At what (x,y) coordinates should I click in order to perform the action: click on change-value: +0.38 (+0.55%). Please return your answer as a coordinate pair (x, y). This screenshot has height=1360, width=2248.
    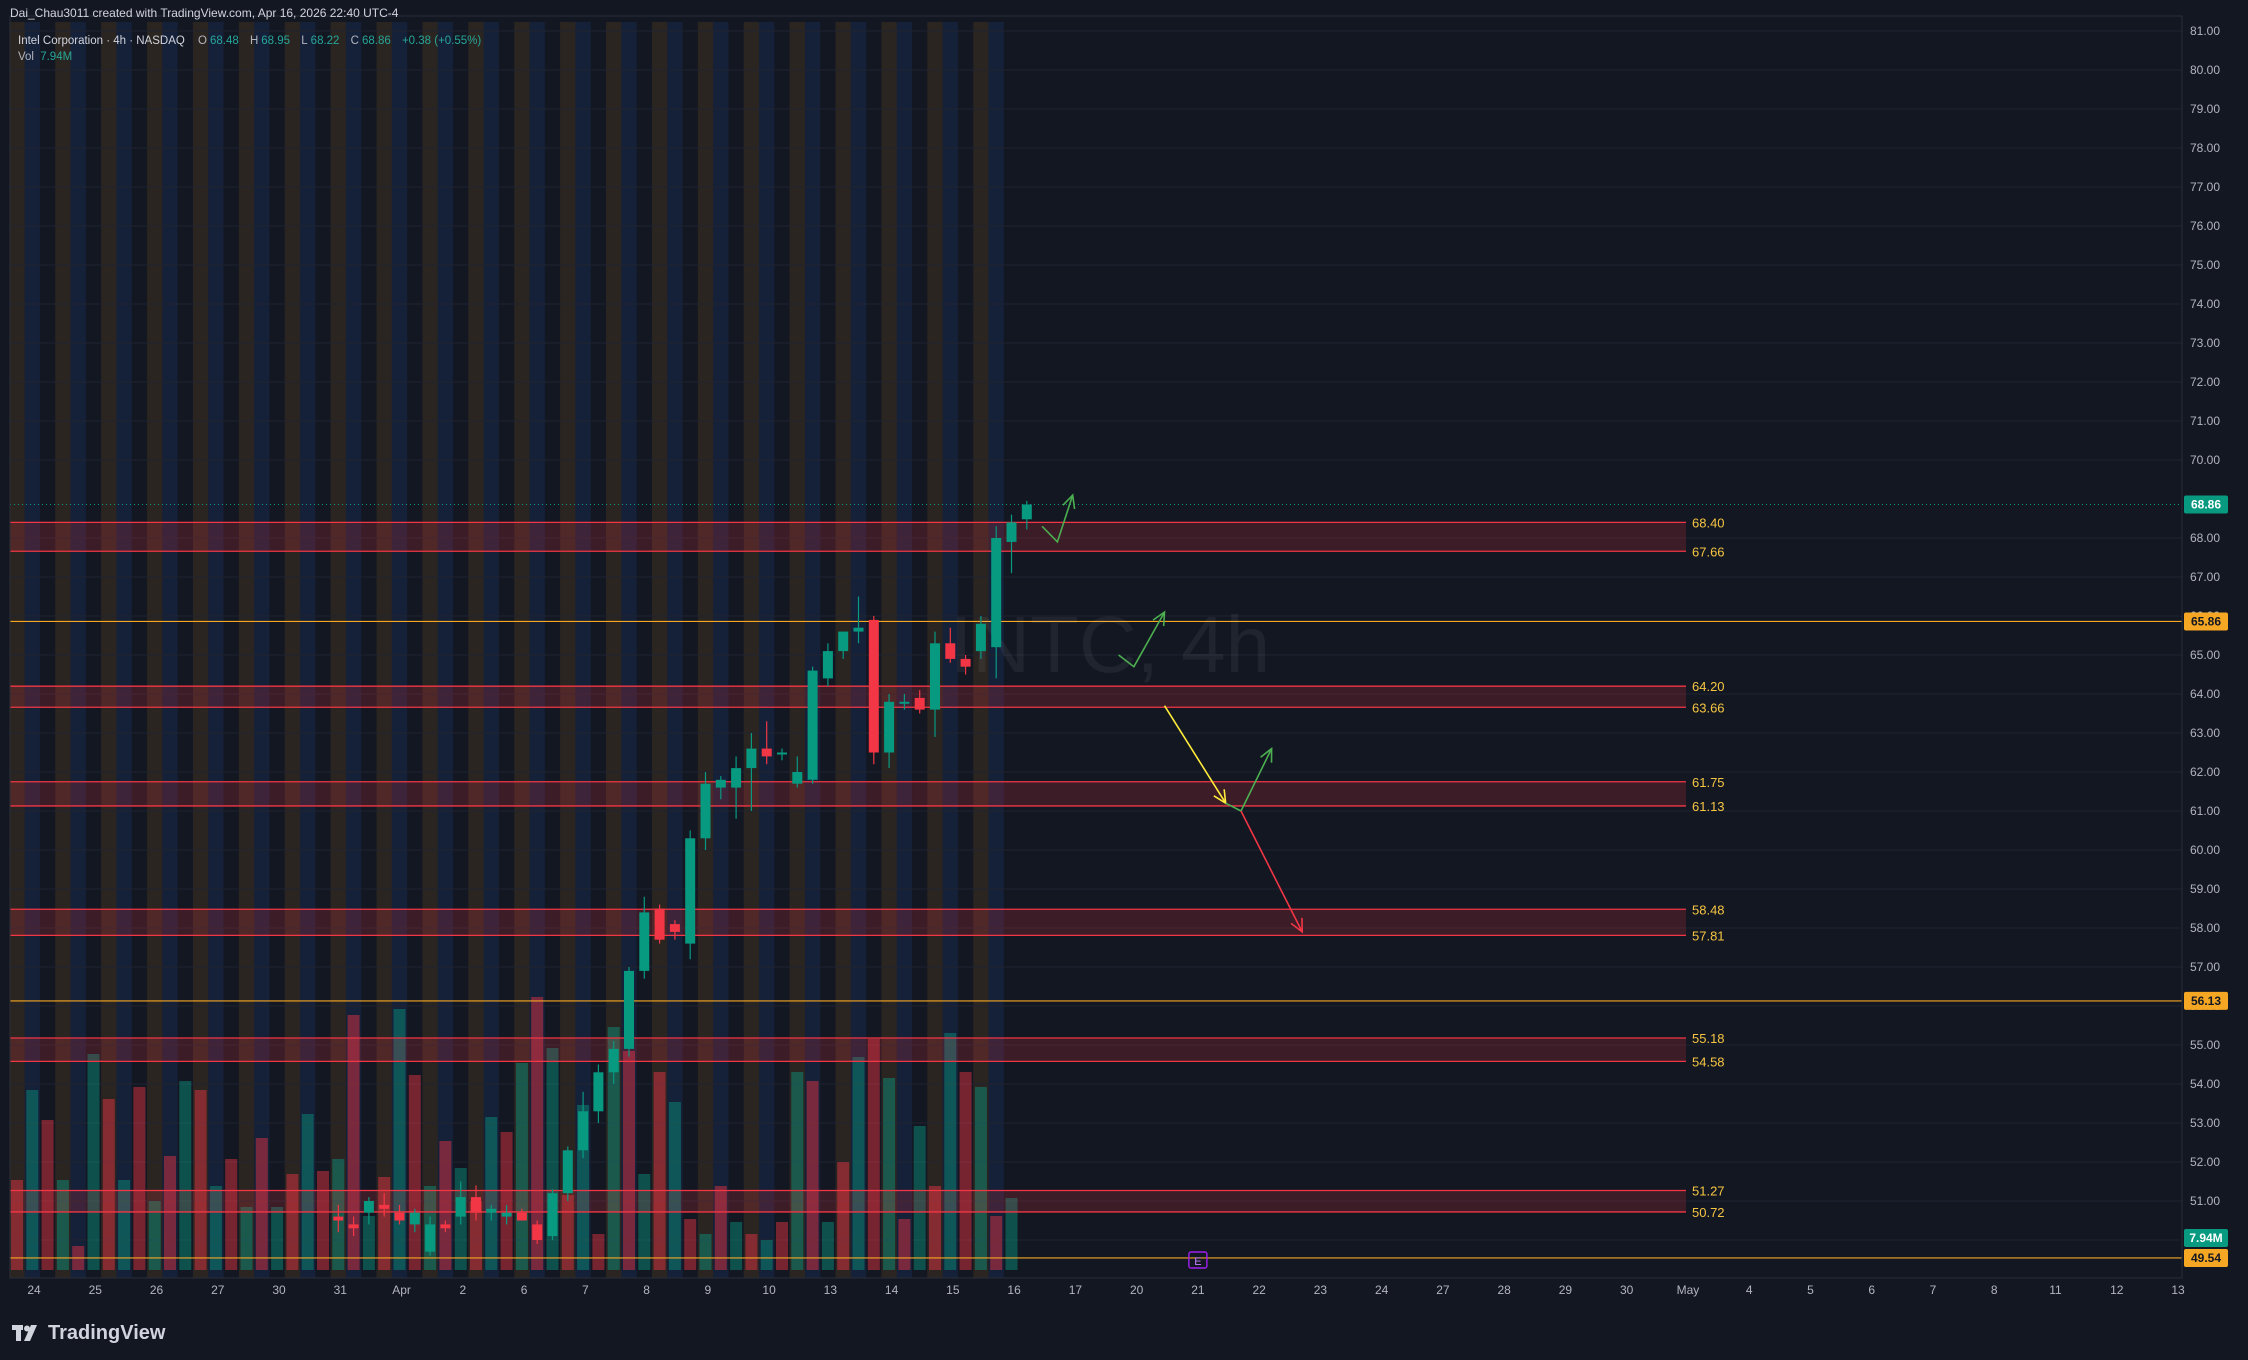
    Looking at the image, I should click on (441, 41).